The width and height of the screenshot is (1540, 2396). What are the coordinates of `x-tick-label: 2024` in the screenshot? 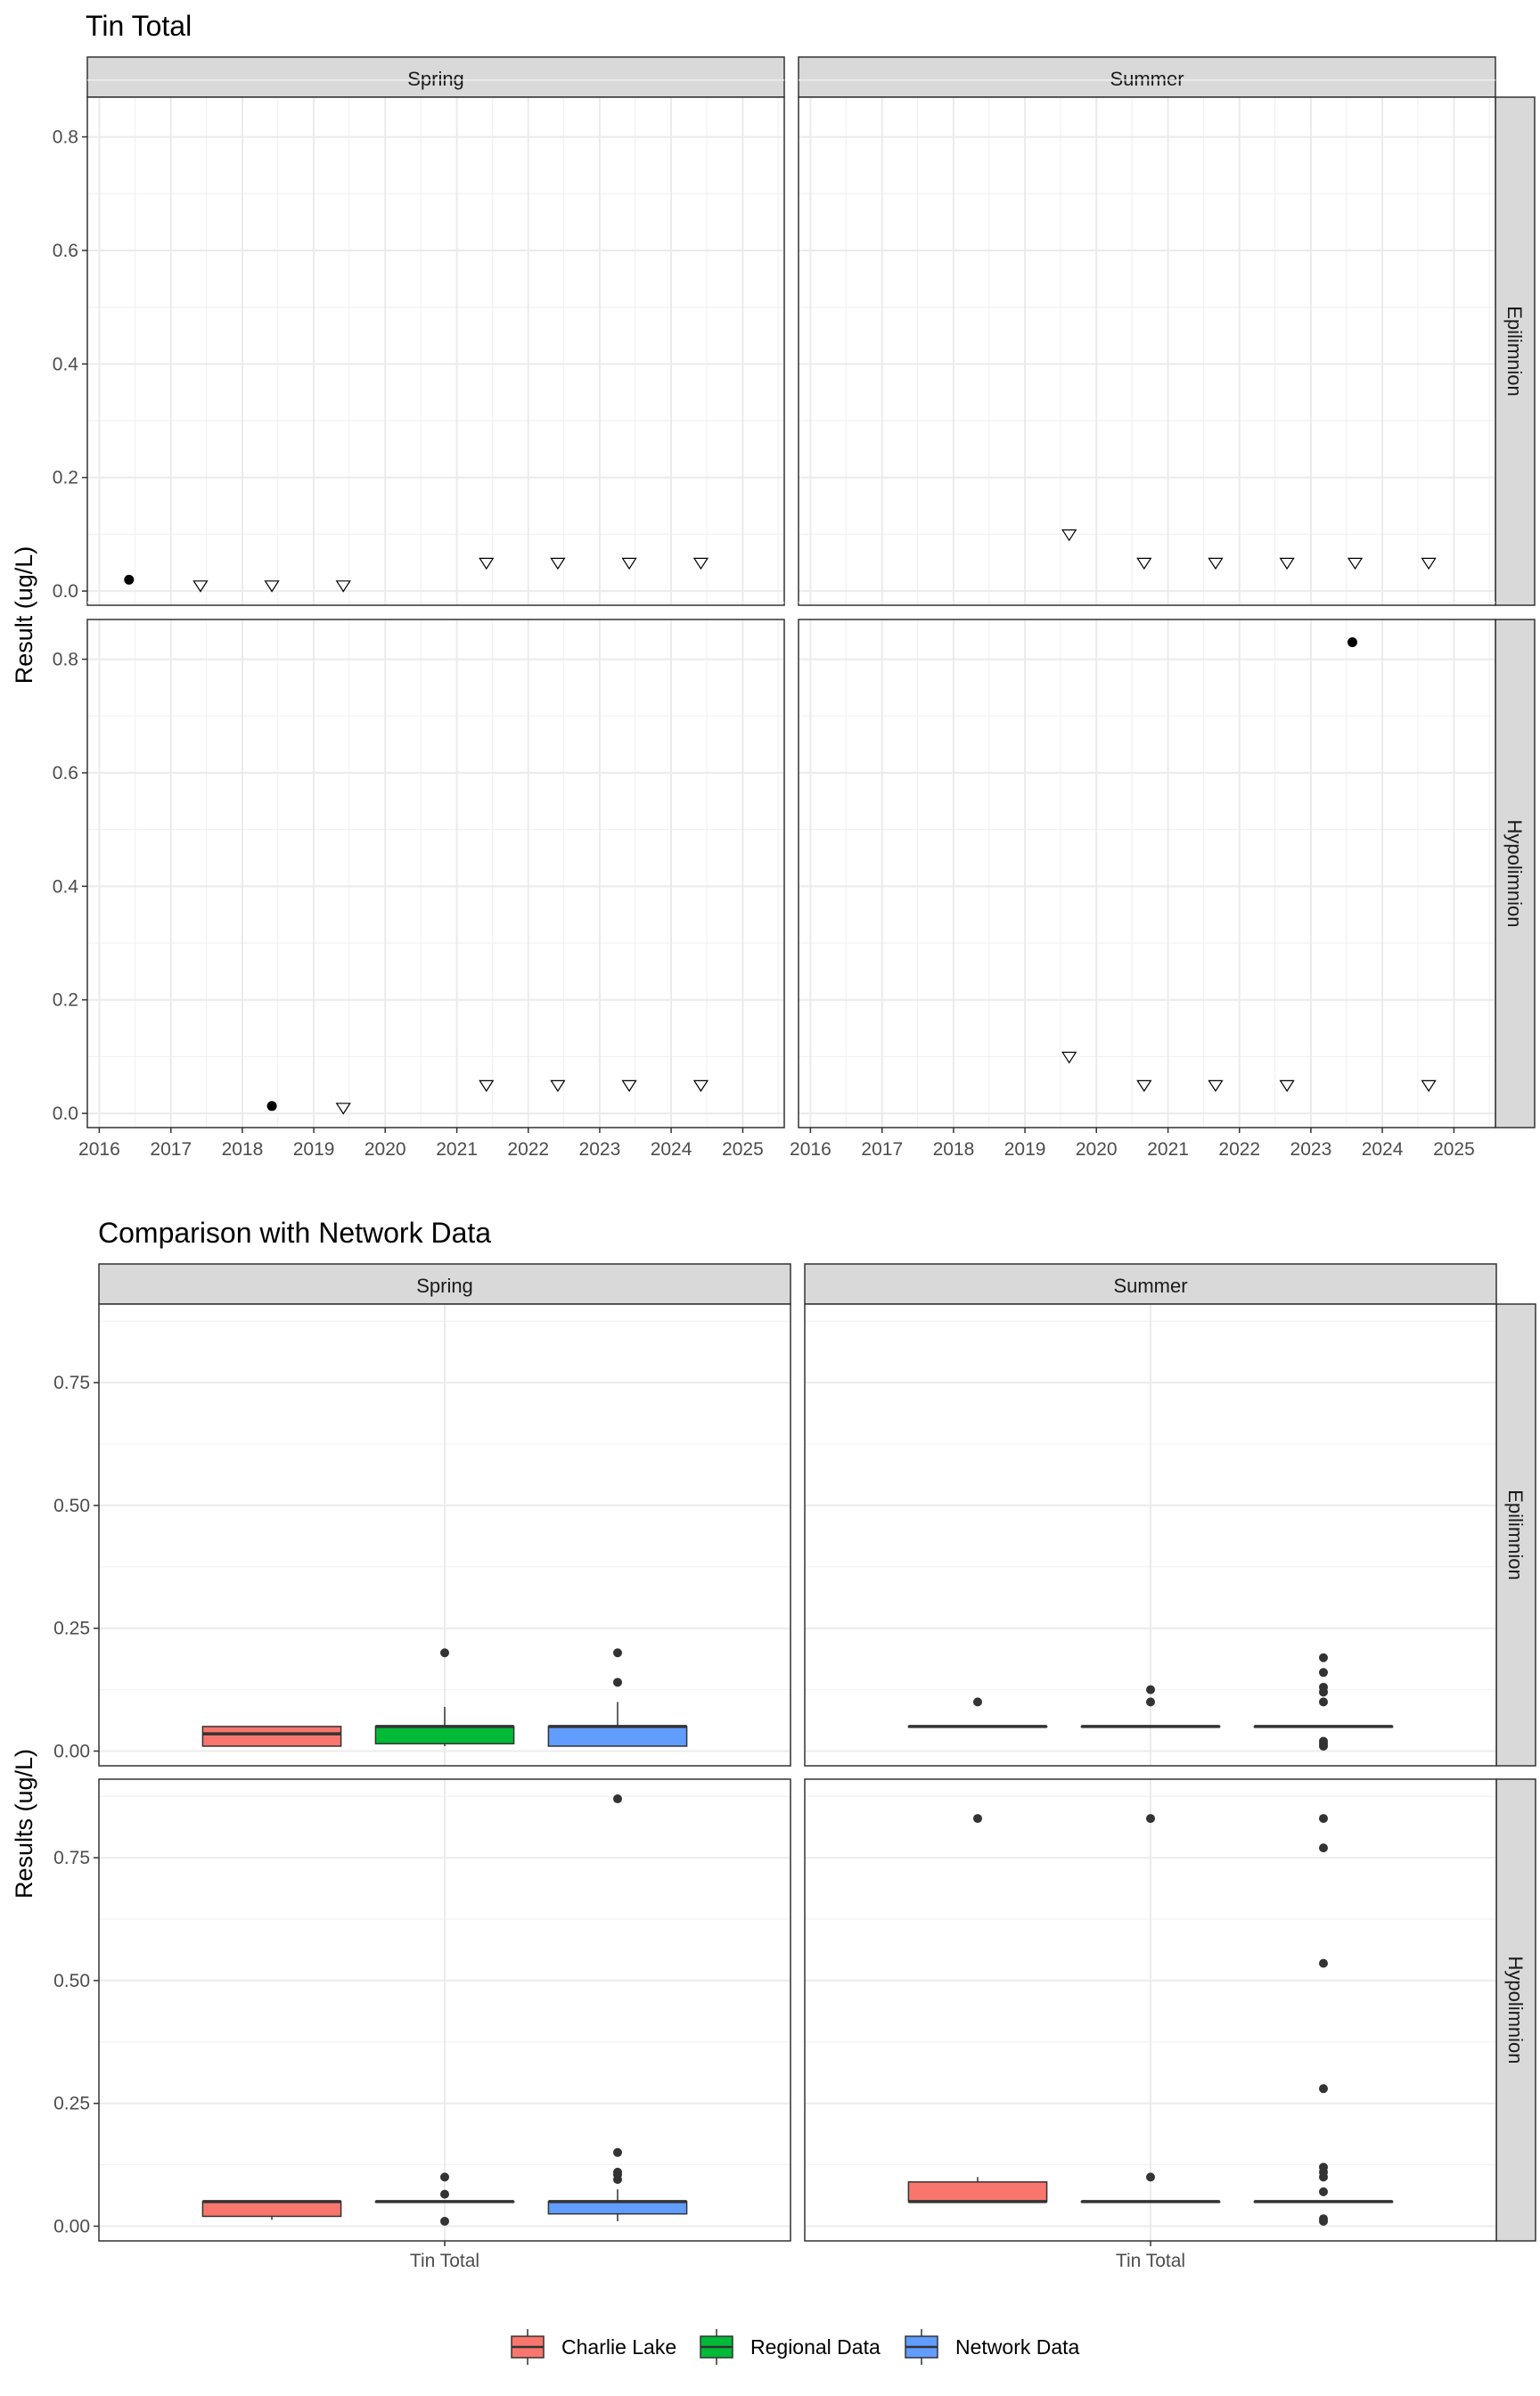 It's located at (671, 1149).